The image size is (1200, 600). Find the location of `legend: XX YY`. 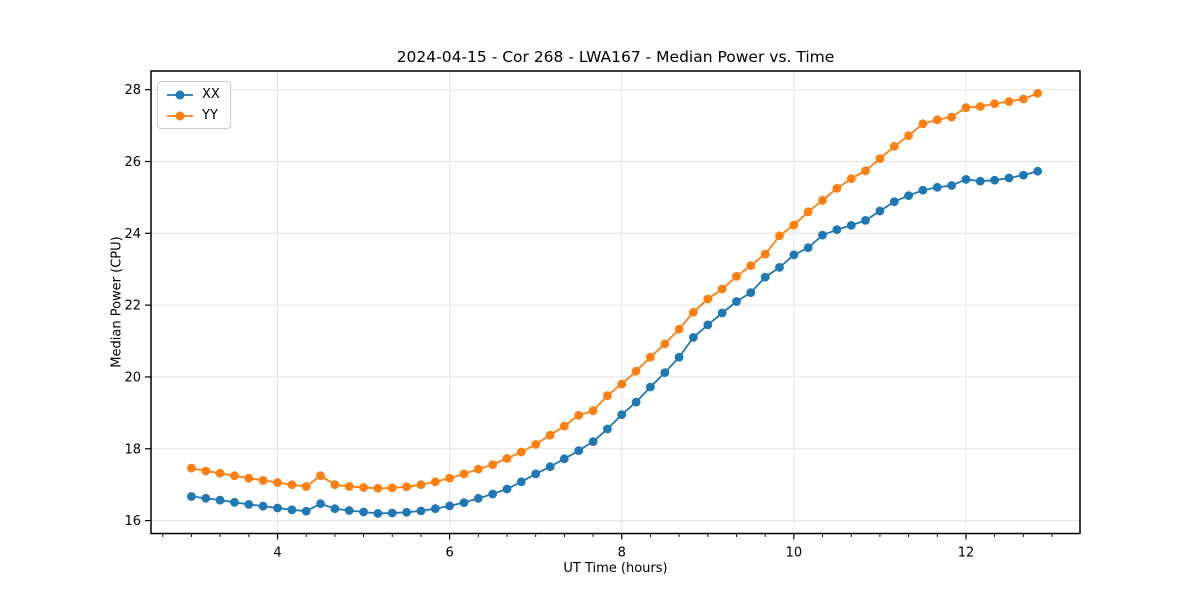

legend: XX YY is located at coordinates (194, 105).